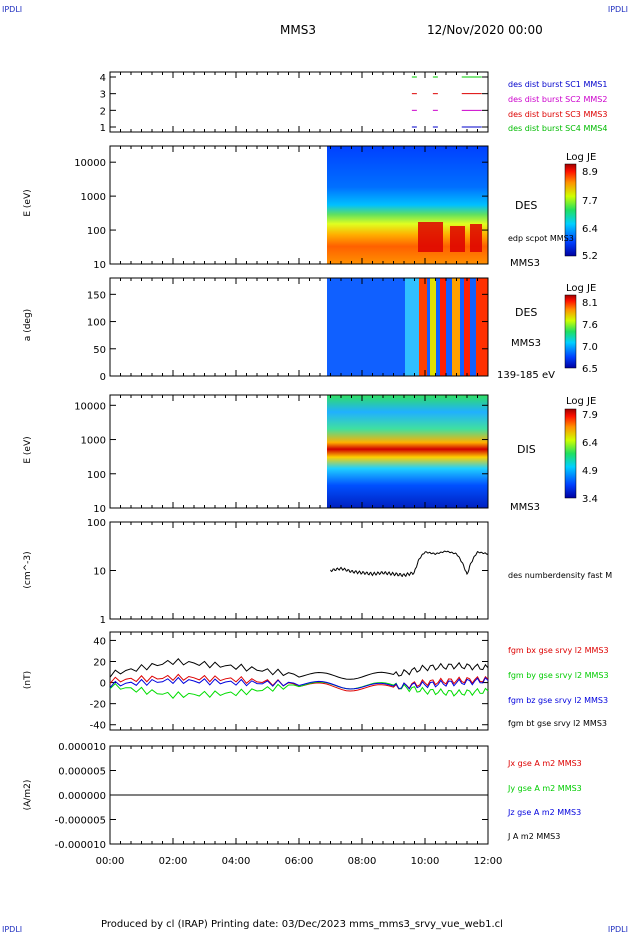  I want to click on panel-4-cbar-tick-2: 6.4, so click(590, 443).